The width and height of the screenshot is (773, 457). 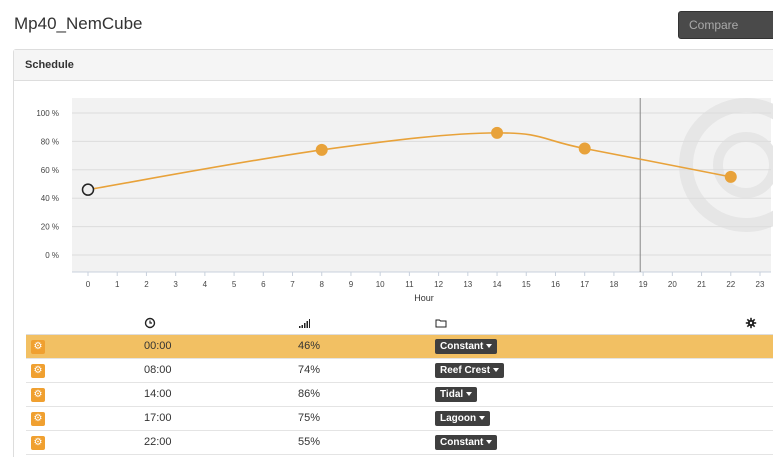 I want to click on x-tick-label: 14, so click(x=497, y=284).